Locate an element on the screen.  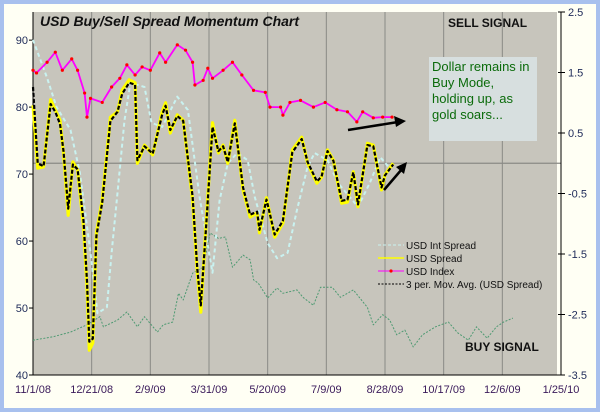
legend-marker is located at coordinates (391, 271).